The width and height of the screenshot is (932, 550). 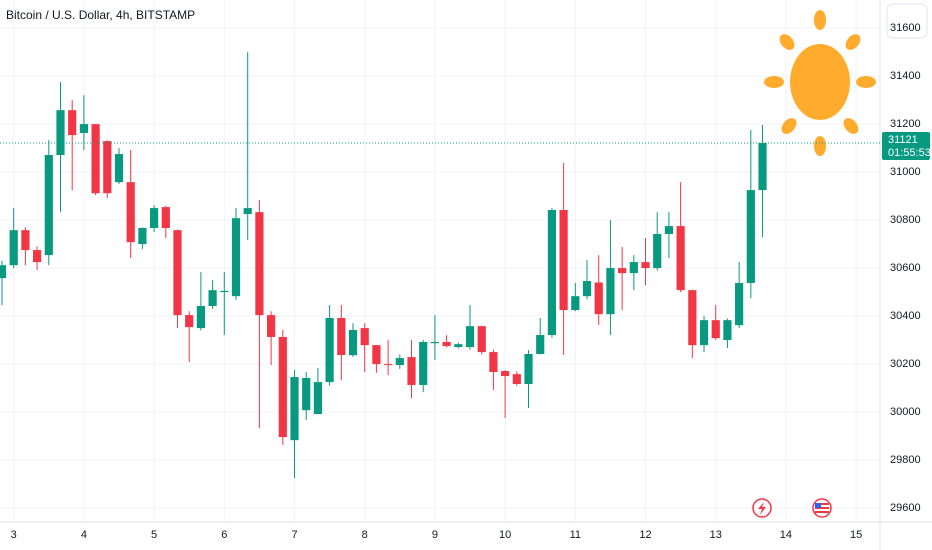 What do you see at coordinates (909, 153) in the screenshot?
I see `countdown-label: 01:55:53` at bounding box center [909, 153].